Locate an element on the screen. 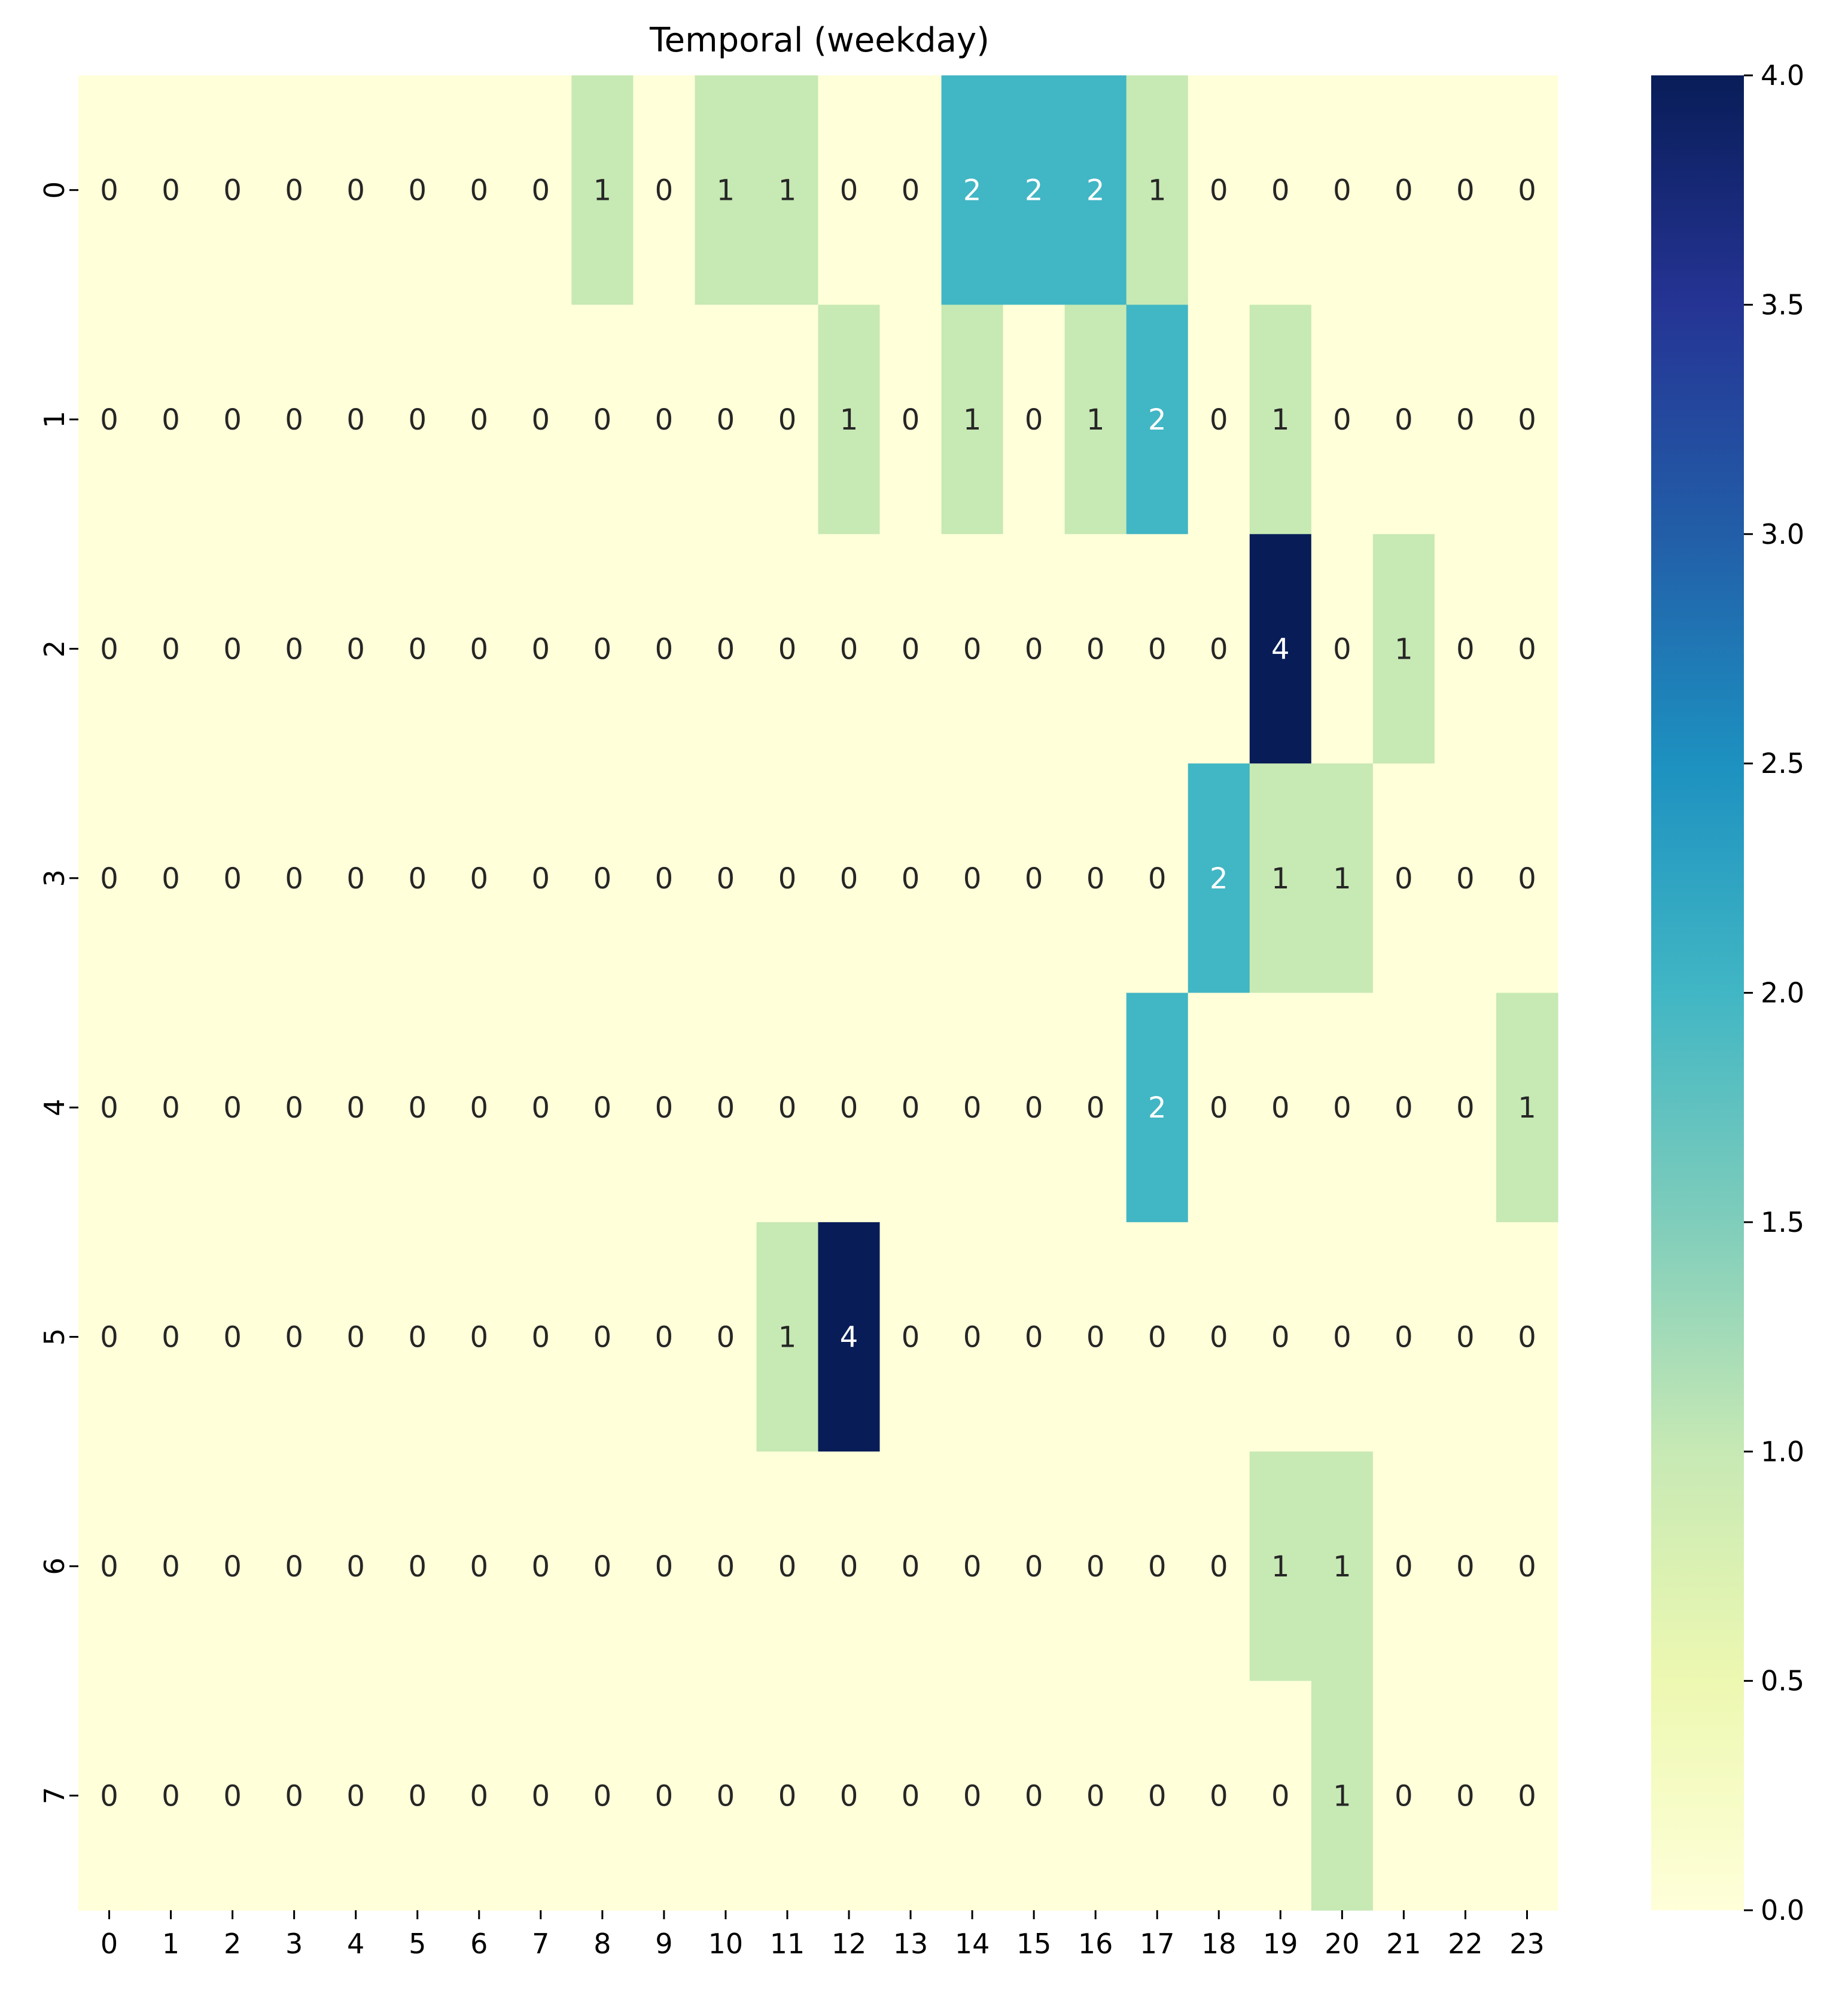  x-tick-label: 22 is located at coordinates (1465, 1944).